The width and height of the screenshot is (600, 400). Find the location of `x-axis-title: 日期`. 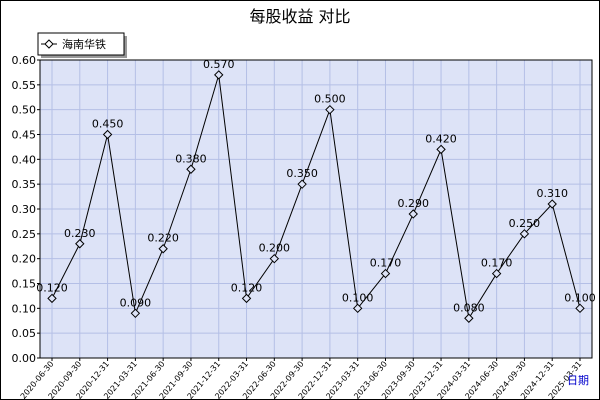

x-axis-title: 日期 is located at coordinates (578, 380).